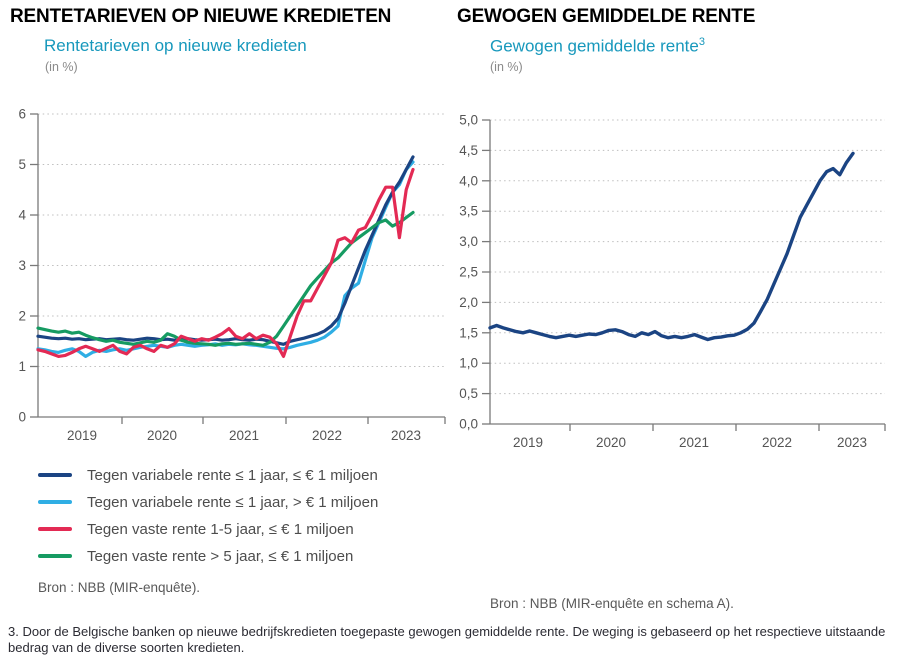 The width and height of the screenshot is (903, 663). I want to click on svg-text: 3, so click(22, 265).